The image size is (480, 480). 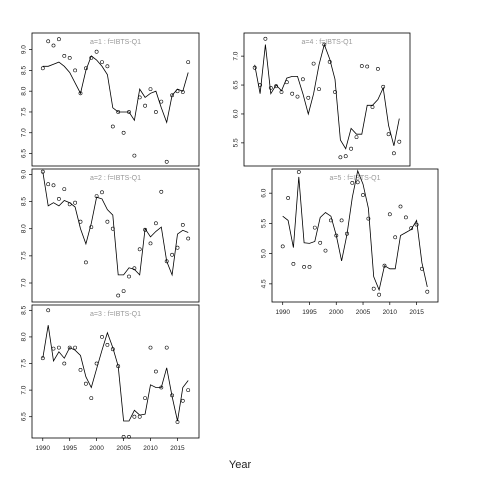 What do you see at coordinates (24, 70) in the screenshot?
I see `y-tick-label: 8.5` at bounding box center [24, 70].